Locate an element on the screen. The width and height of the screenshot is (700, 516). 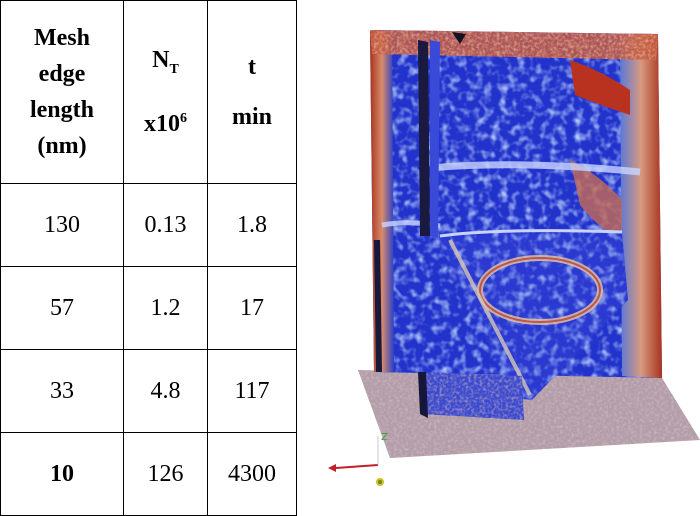
table-row: 57 1.2 17 is located at coordinates (148, 308).